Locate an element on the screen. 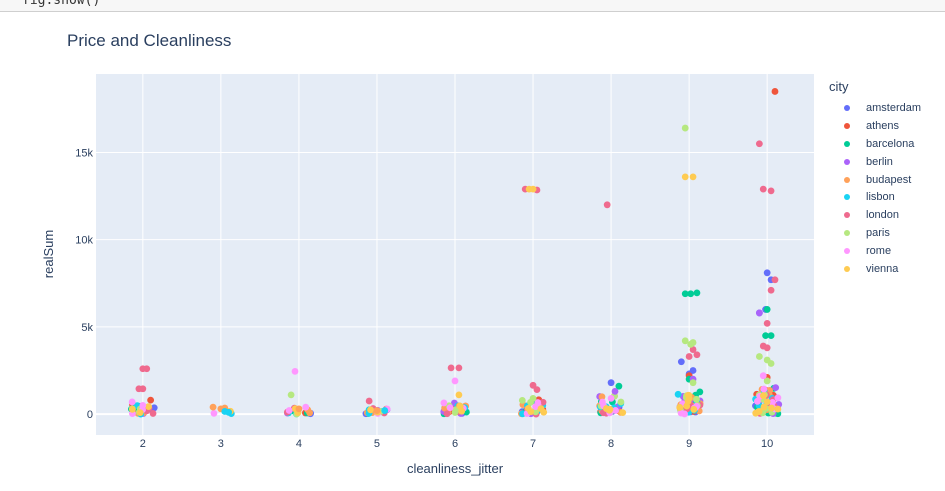  code-text: fig.show() is located at coordinates (61, 4).